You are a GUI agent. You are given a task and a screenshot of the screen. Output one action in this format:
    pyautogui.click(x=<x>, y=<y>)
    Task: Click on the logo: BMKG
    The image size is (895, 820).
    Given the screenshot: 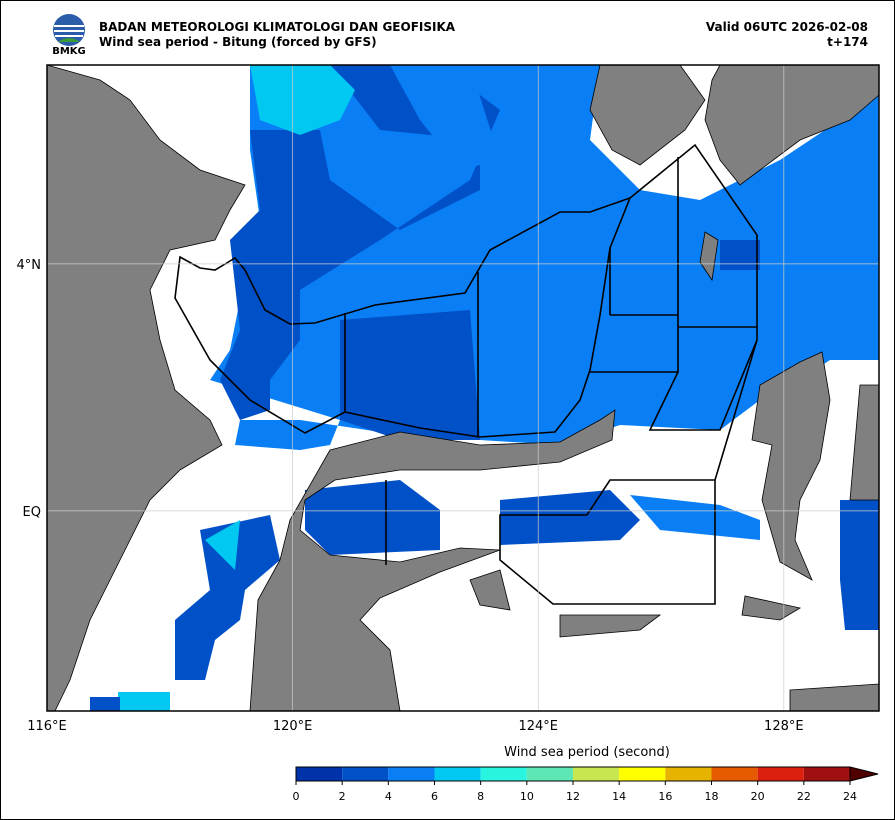 What is the action you would take?
    pyautogui.click(x=69, y=35)
    